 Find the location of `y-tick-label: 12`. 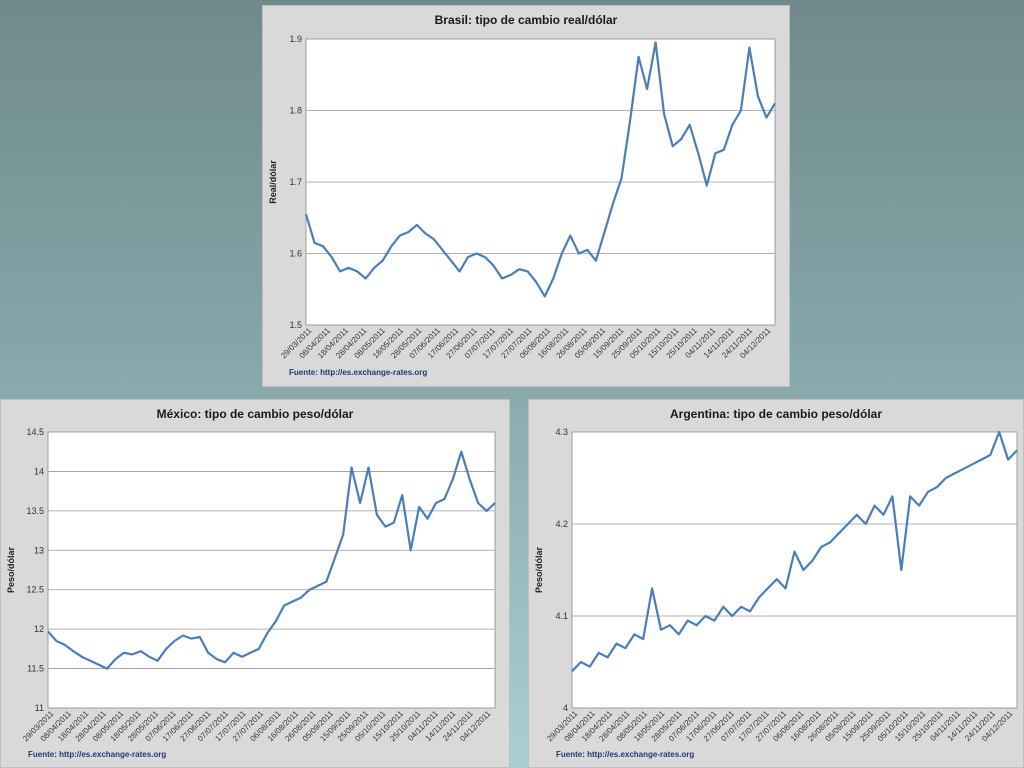

y-tick-label: 12 is located at coordinates (39, 629).